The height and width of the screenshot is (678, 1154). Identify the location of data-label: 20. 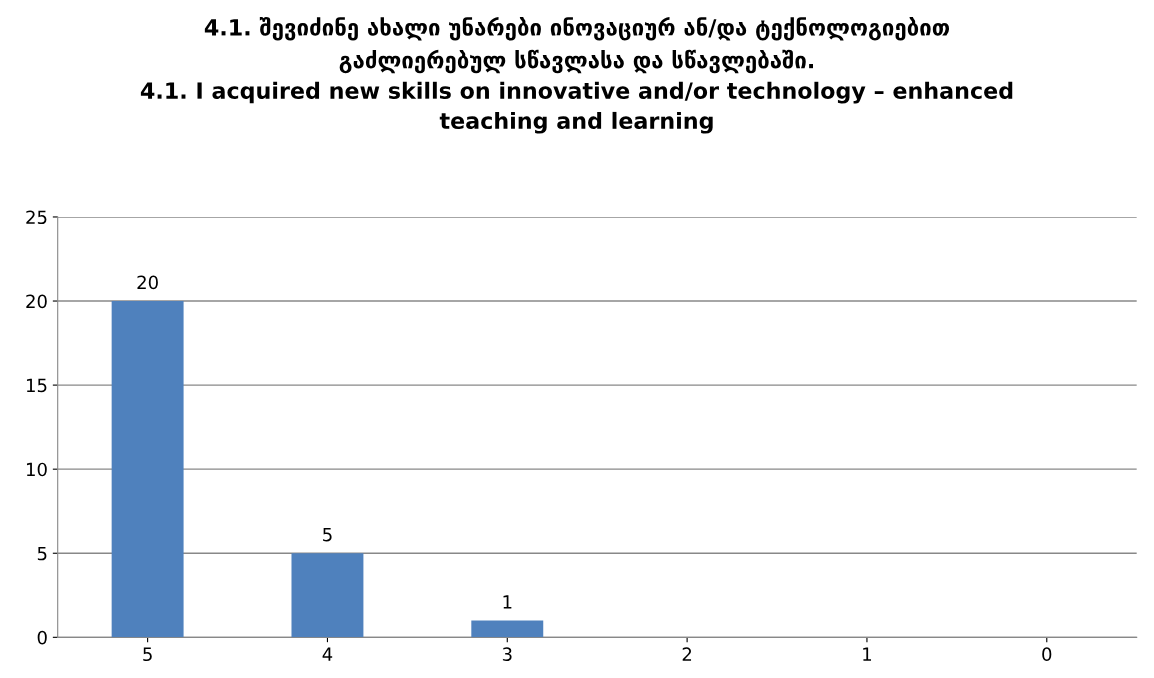
(147, 282).